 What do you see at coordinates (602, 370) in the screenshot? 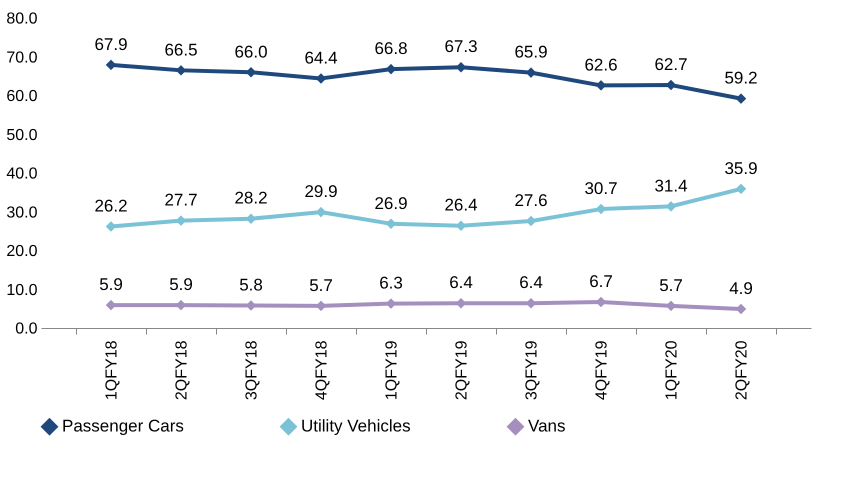
I see `x-tick-label: 4QFY19` at bounding box center [602, 370].